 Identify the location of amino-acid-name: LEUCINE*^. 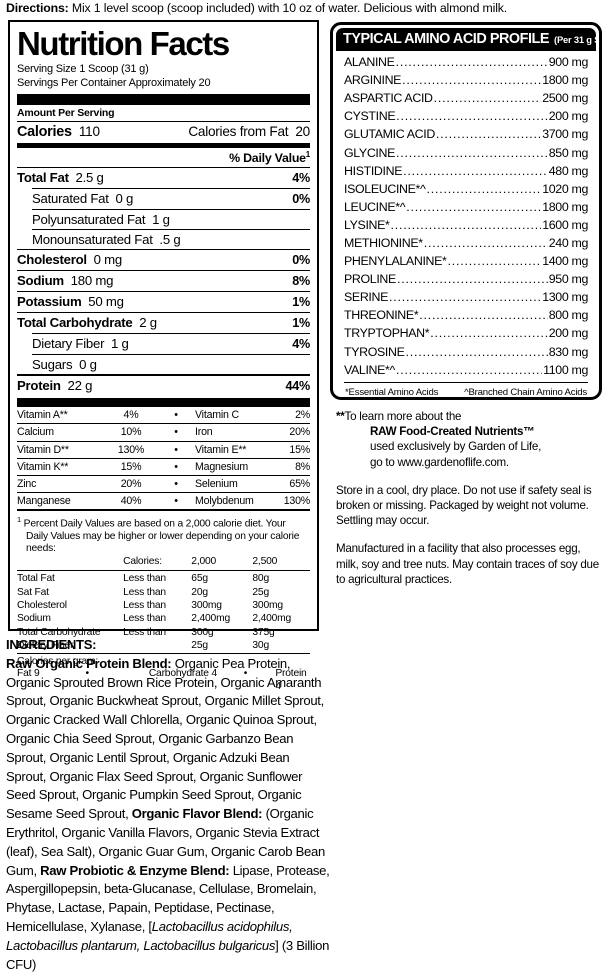
(375, 206).